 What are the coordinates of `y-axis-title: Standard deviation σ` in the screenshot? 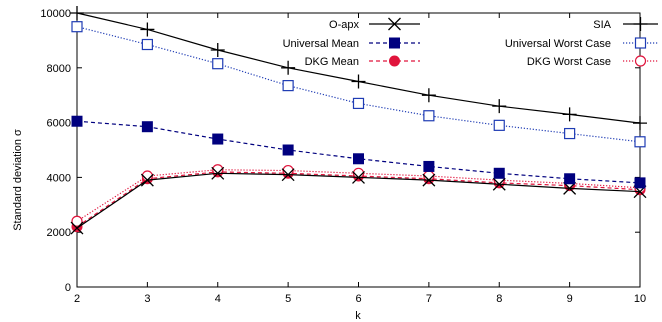 It's located at (18, 180).